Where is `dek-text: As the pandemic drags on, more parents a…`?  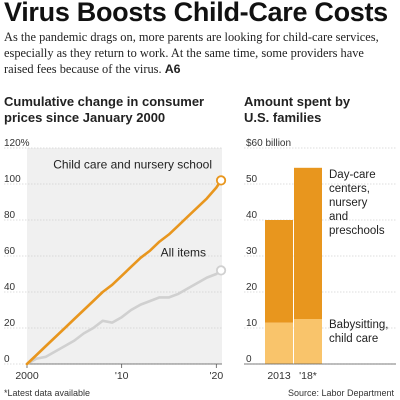
dek-text: As the pandemic drags on, more parents a… is located at coordinates (191, 53).